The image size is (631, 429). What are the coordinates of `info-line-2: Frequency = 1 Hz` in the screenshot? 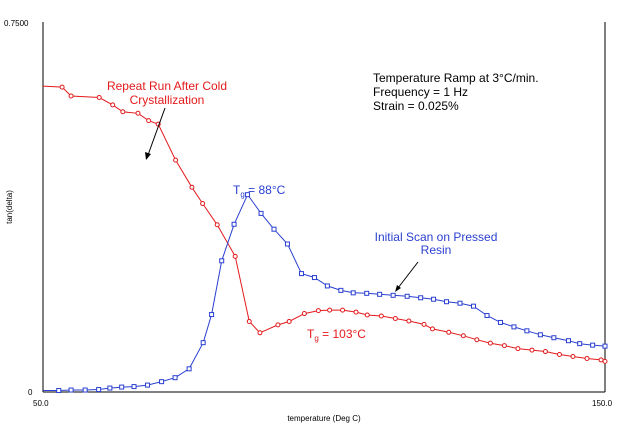 It's located at (420, 92).